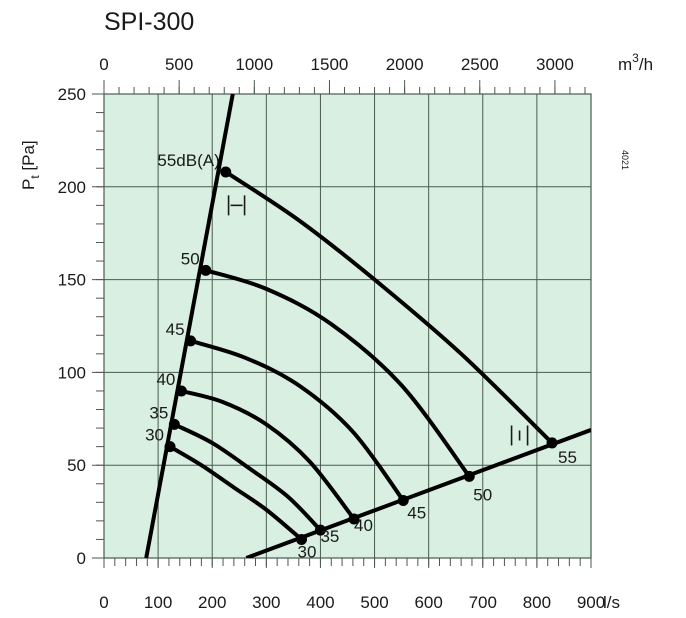 Image resolution: width=686 pixels, height=618 pixels. Describe the element at coordinates (405, 64) in the screenshot. I see `x2-tick-label: 2000` at that location.